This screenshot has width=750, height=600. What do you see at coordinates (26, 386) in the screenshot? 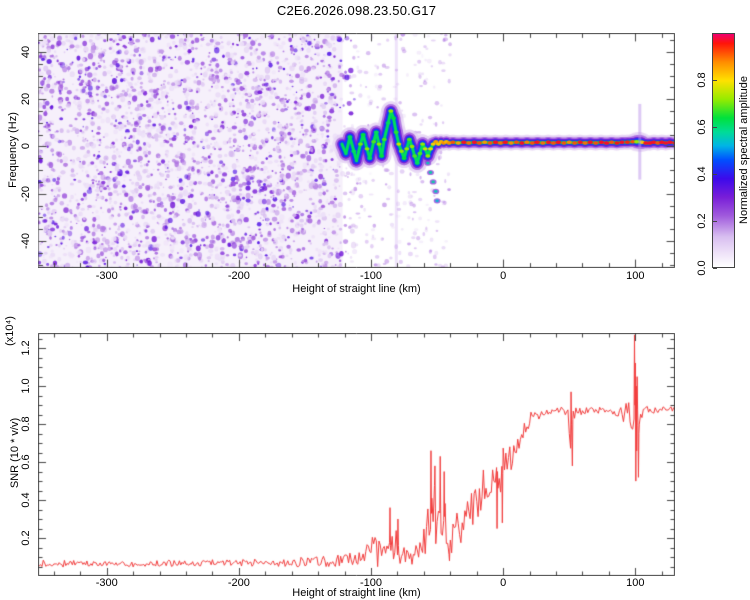
I see `y-tick-label: 1.0` at bounding box center [26, 386].